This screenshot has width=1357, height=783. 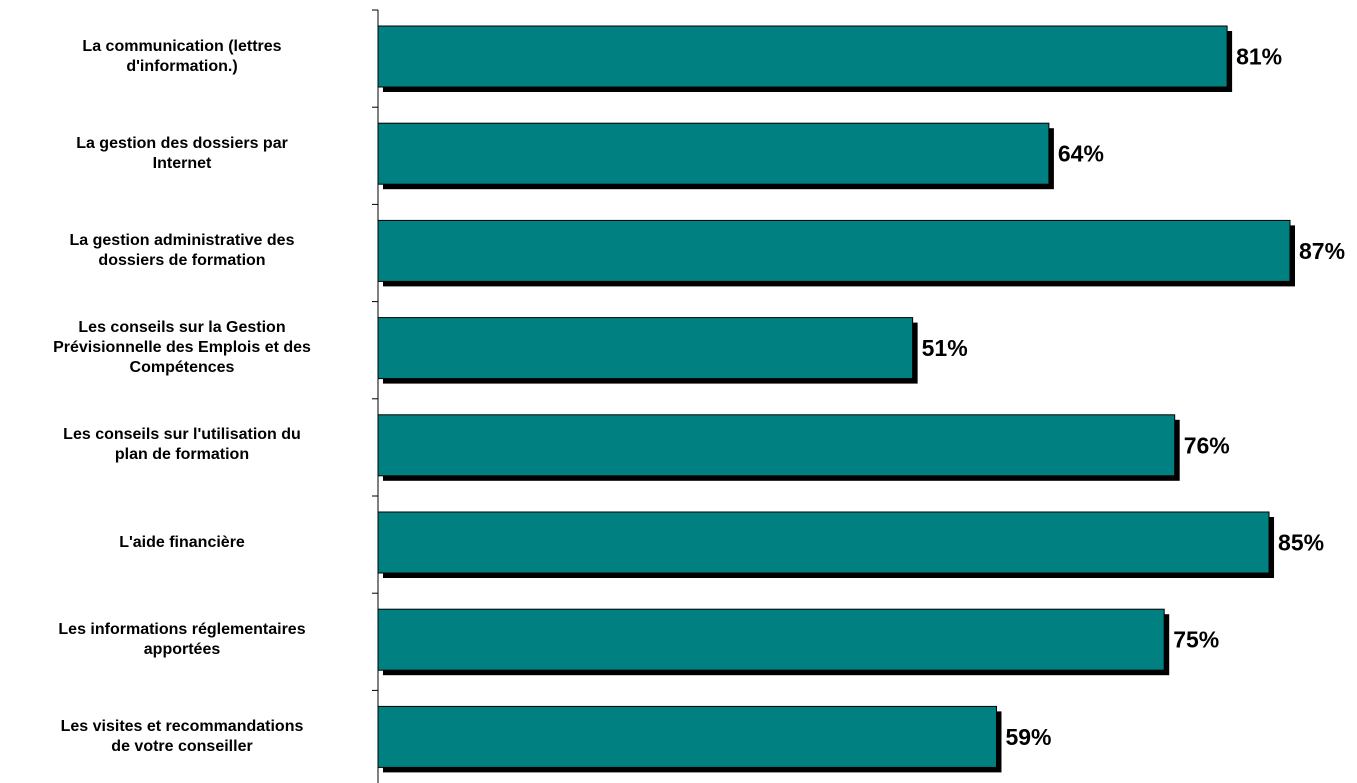 What do you see at coordinates (1081, 154) in the screenshot?
I see `data-label: 64%` at bounding box center [1081, 154].